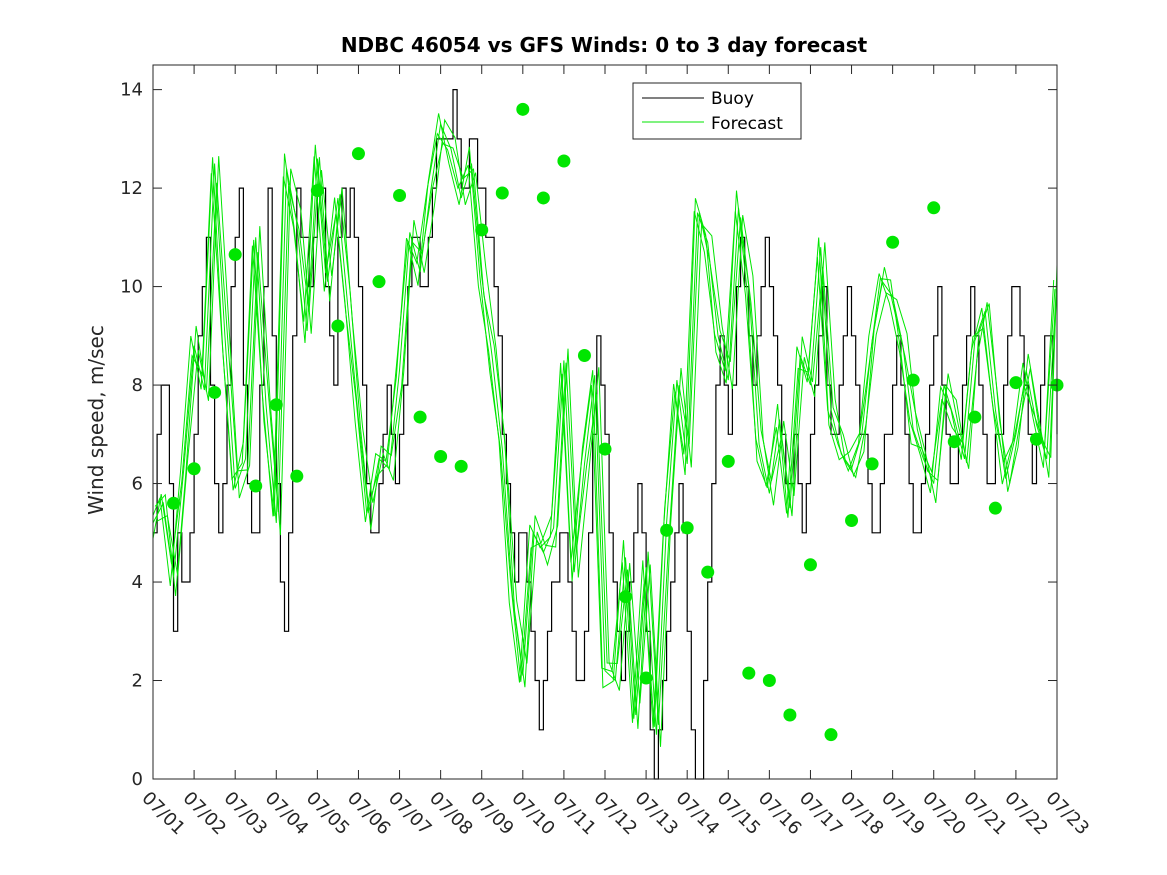 This screenshot has height=875, width=1167. Describe the element at coordinates (137, 385) in the screenshot. I see `y-tick-label: 8` at that location.